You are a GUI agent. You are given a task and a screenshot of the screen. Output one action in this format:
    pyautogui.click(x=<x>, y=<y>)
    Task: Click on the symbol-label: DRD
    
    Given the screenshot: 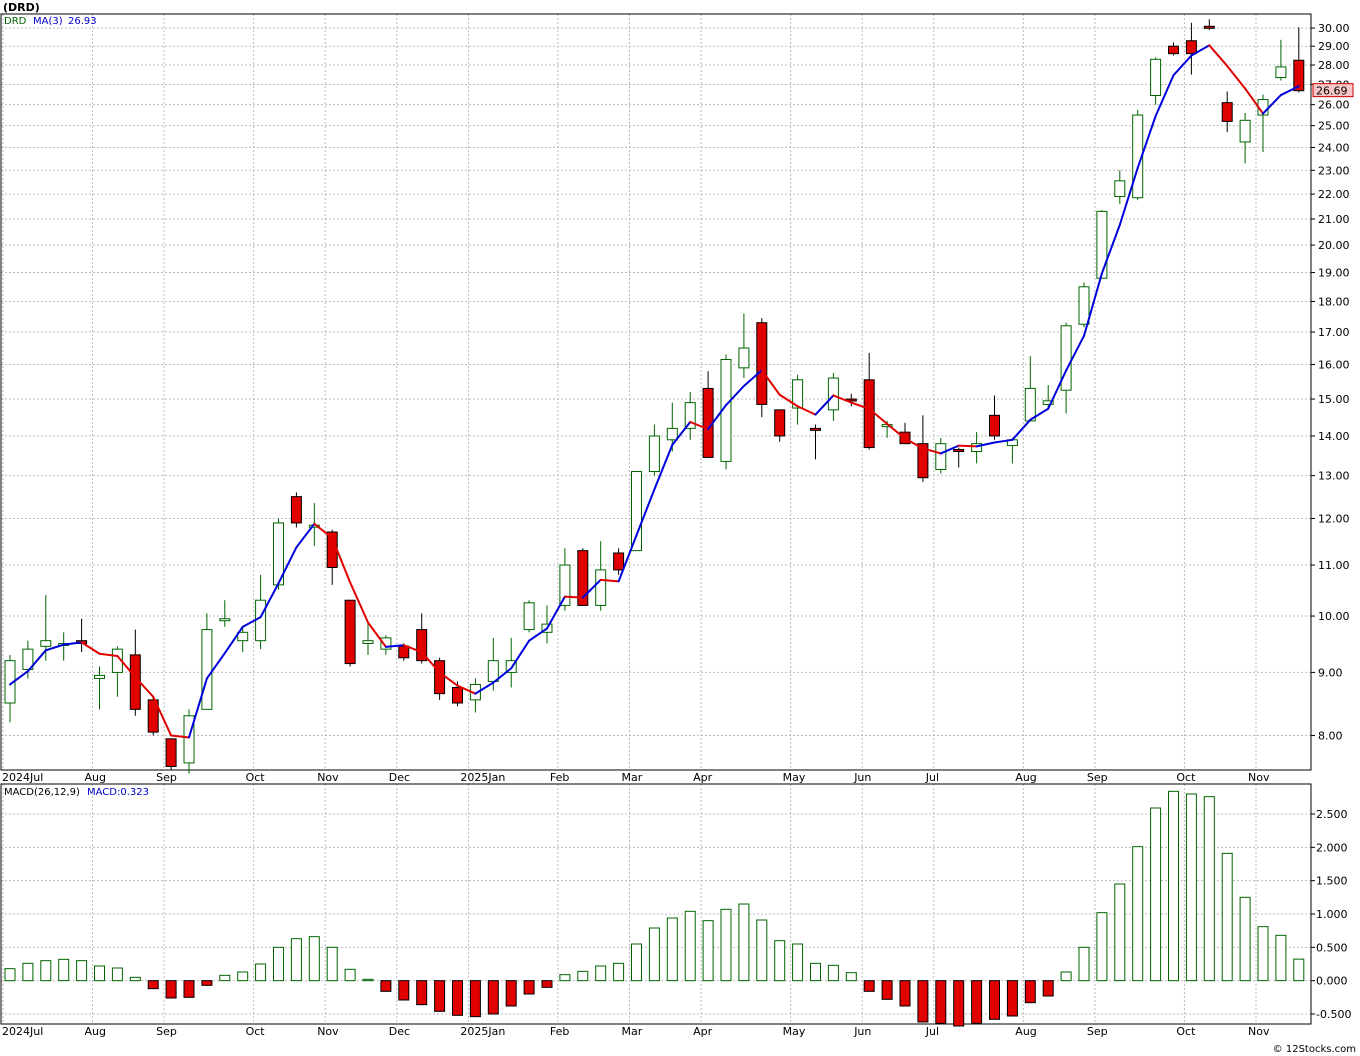 What is the action you would take?
    pyautogui.click(x=15, y=21)
    